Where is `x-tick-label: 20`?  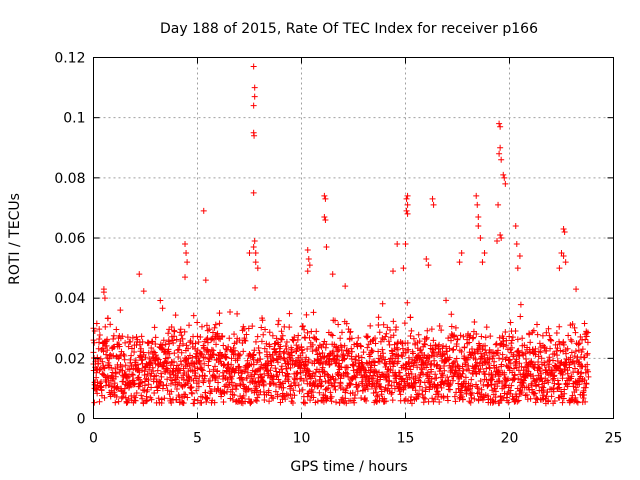
x-tick-label: 20 is located at coordinates (510, 439).